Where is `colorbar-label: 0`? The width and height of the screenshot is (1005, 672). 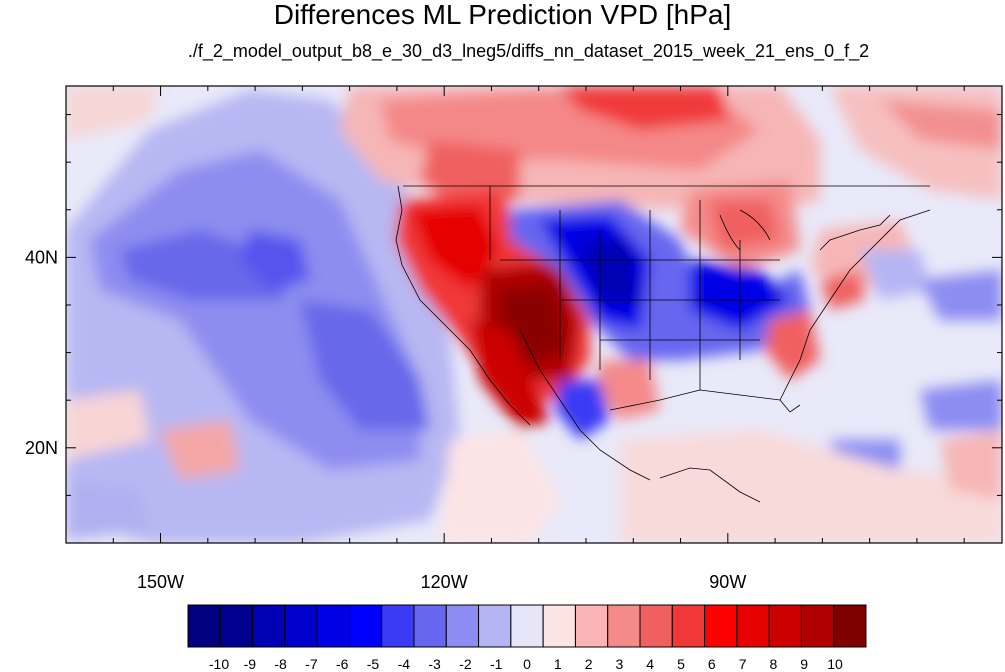
colorbar-label: 0 is located at coordinates (527, 664).